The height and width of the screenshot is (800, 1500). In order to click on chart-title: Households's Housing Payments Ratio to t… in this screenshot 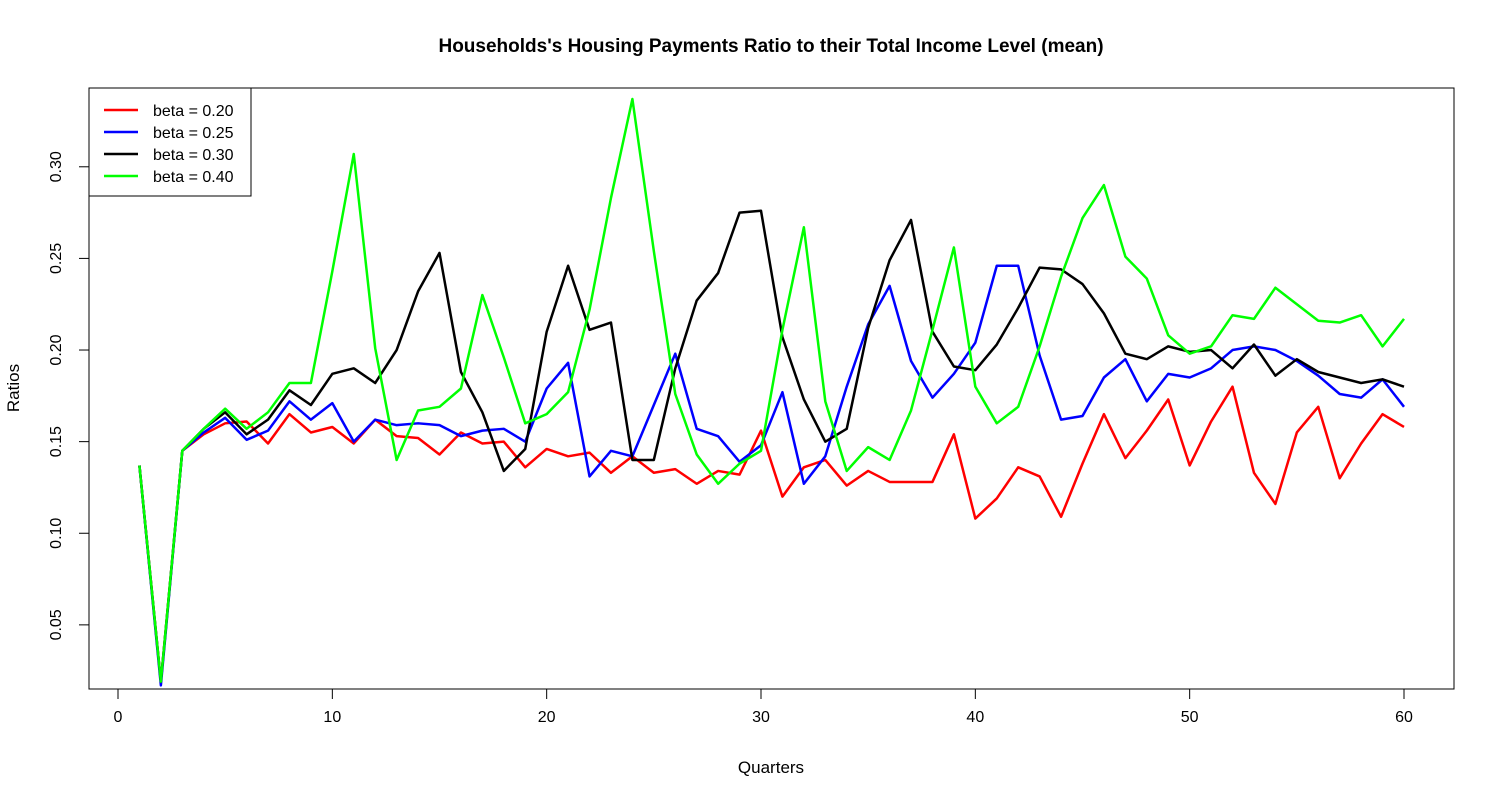, I will do `click(770, 46)`.